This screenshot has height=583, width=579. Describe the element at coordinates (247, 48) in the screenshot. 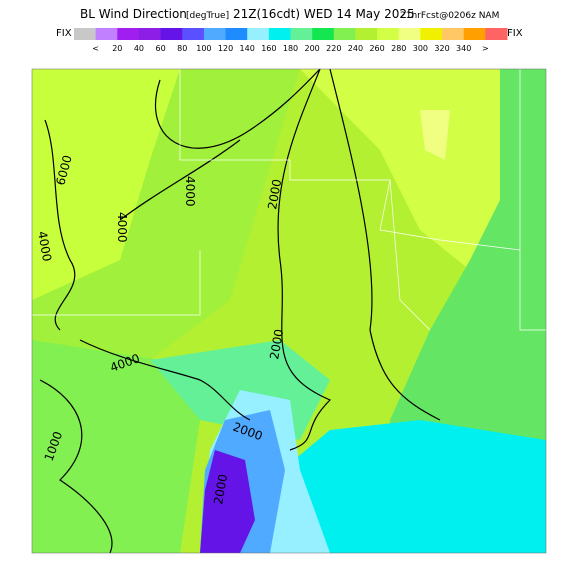

I see `colorbar-label: 140` at that location.